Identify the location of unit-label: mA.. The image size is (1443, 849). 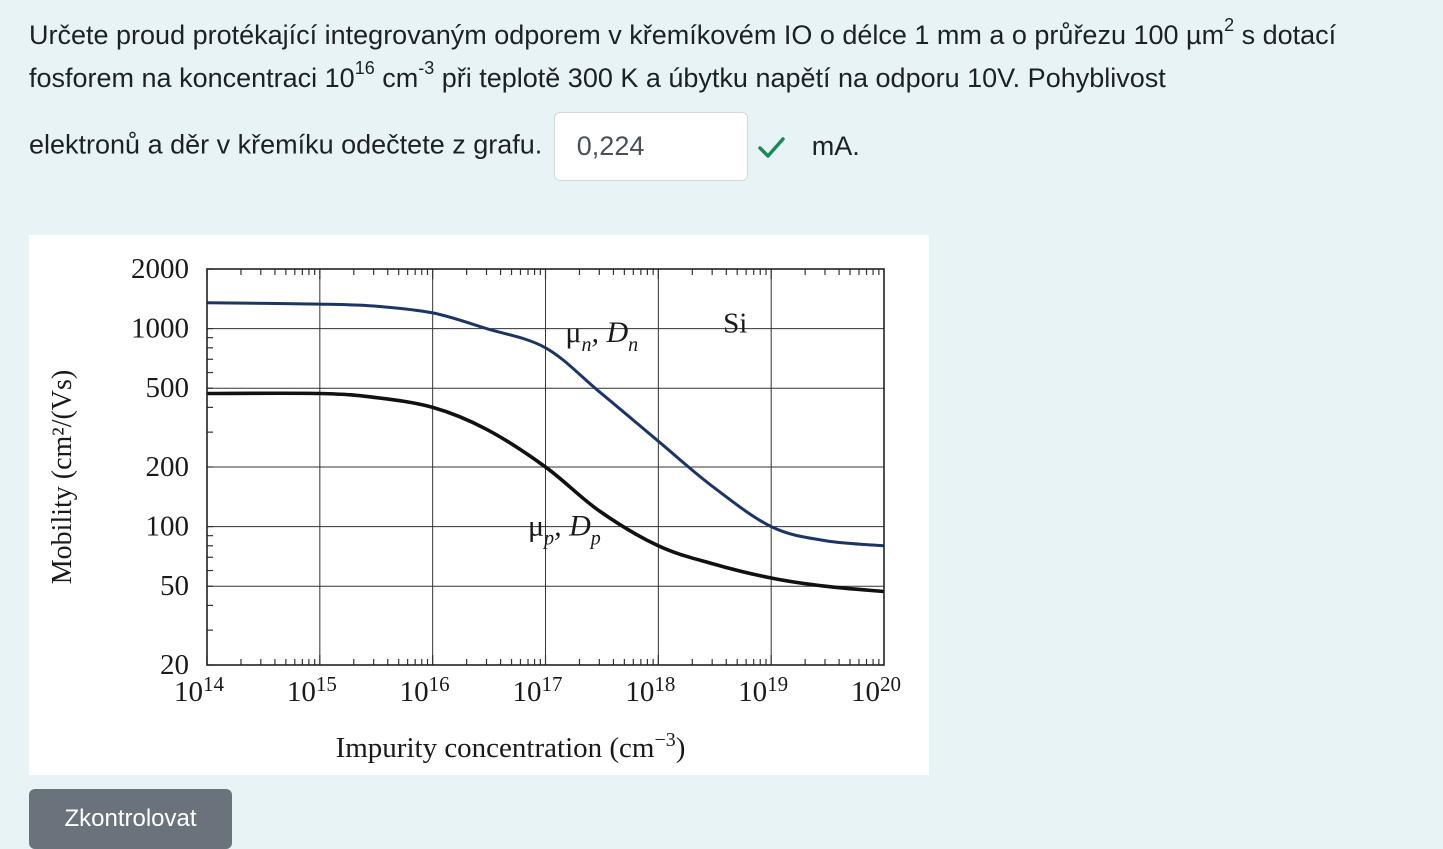
(835, 146).